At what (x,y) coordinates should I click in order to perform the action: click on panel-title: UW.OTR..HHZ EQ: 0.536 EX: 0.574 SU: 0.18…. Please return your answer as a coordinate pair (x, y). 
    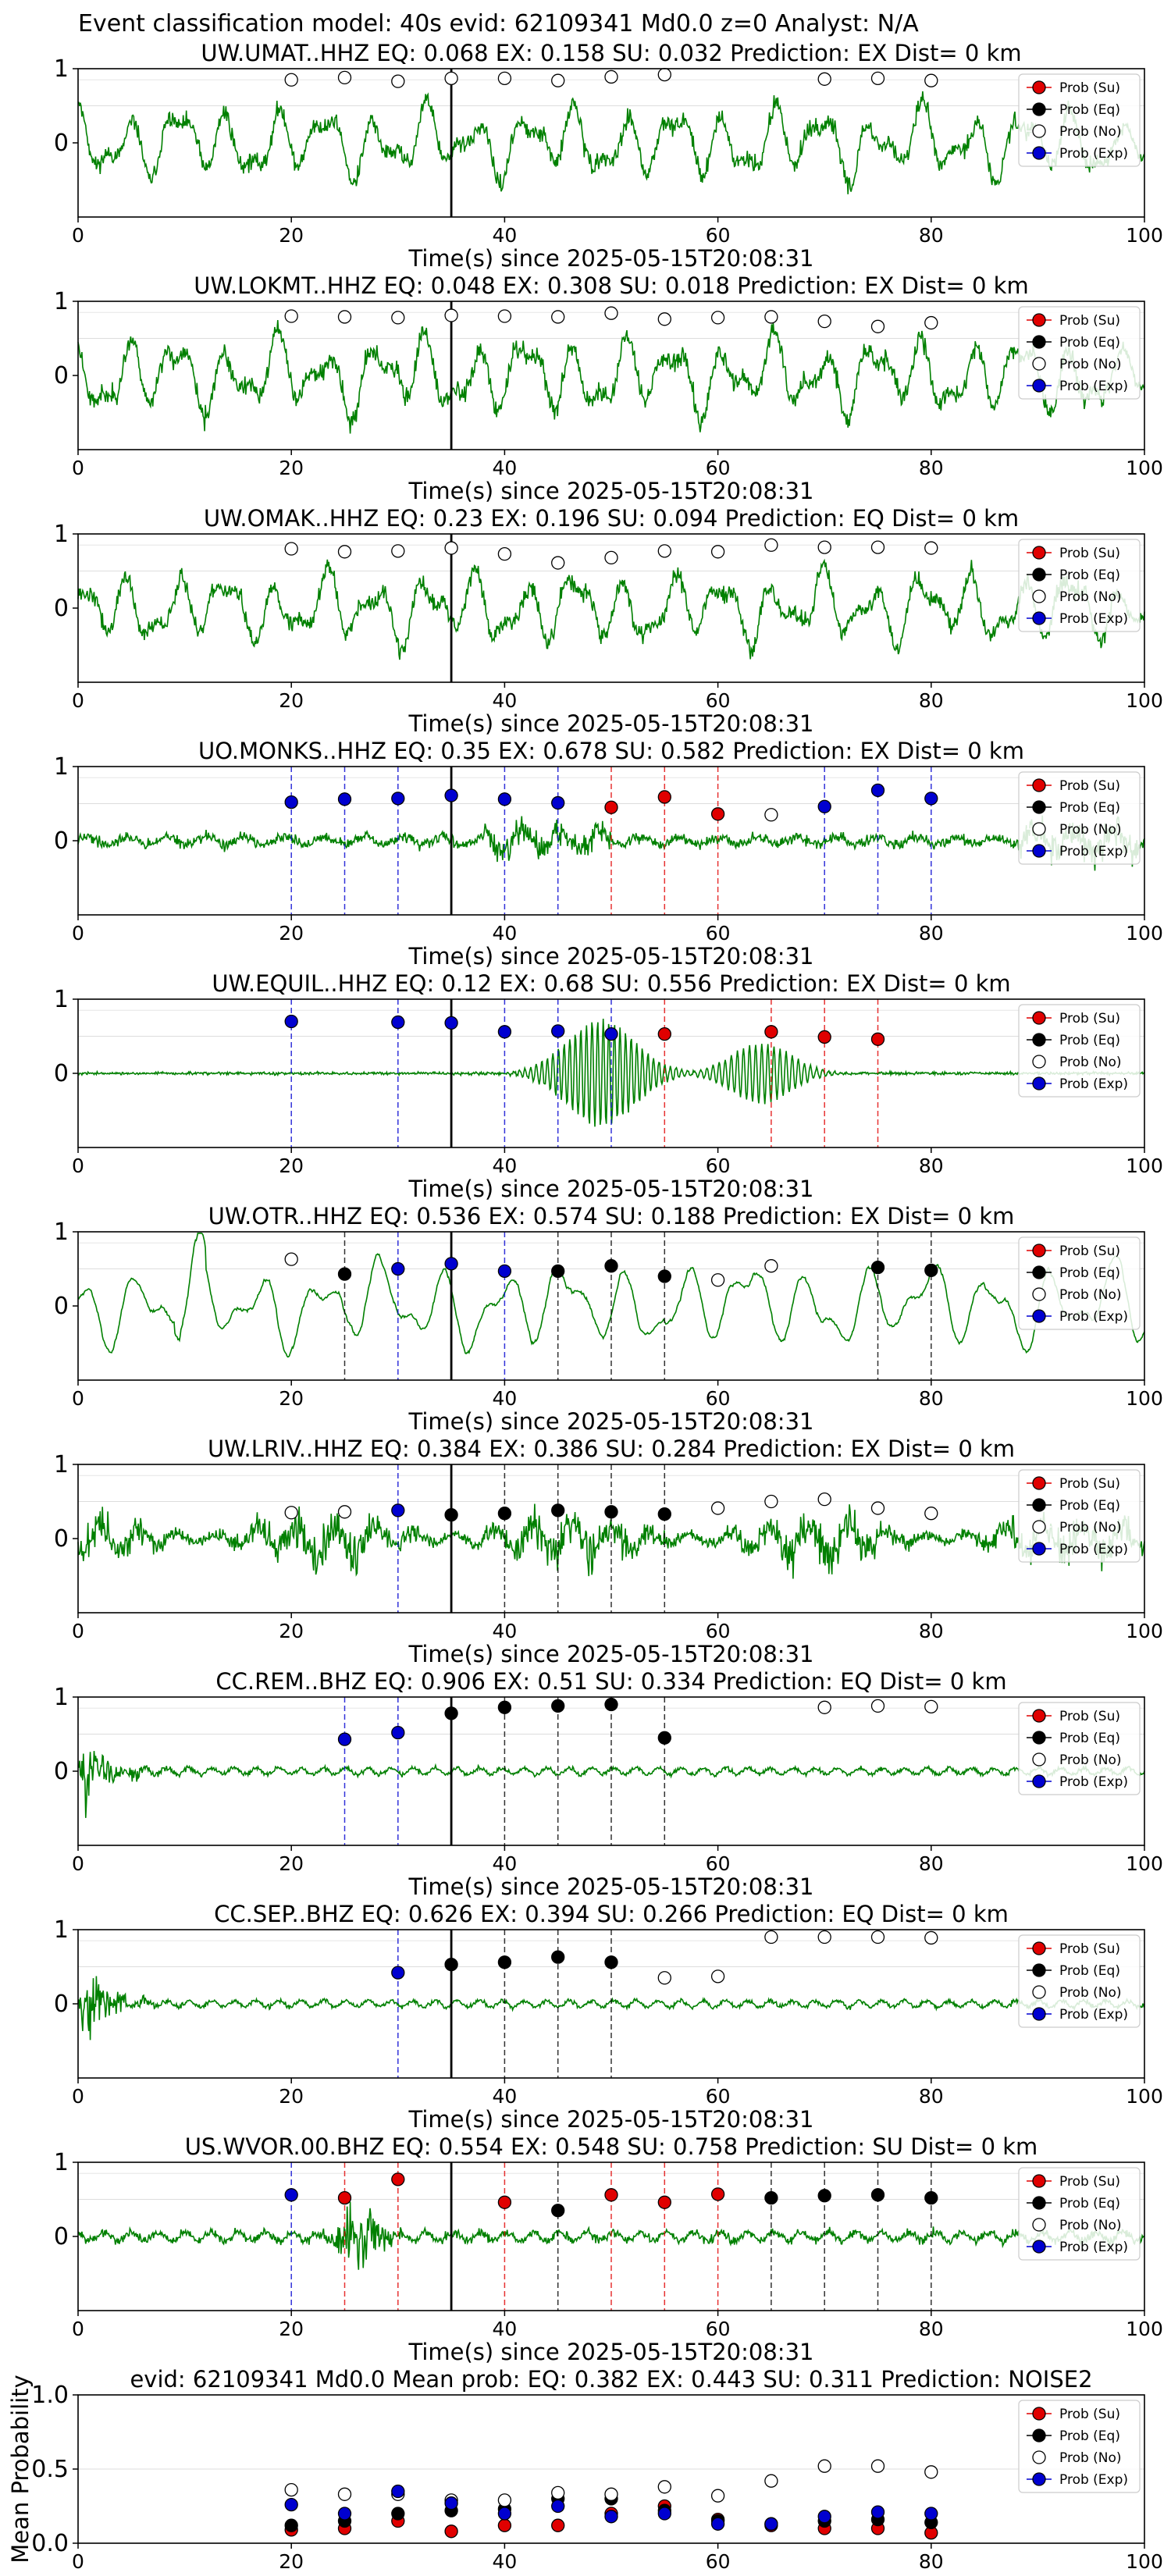
    Looking at the image, I should click on (611, 1216).